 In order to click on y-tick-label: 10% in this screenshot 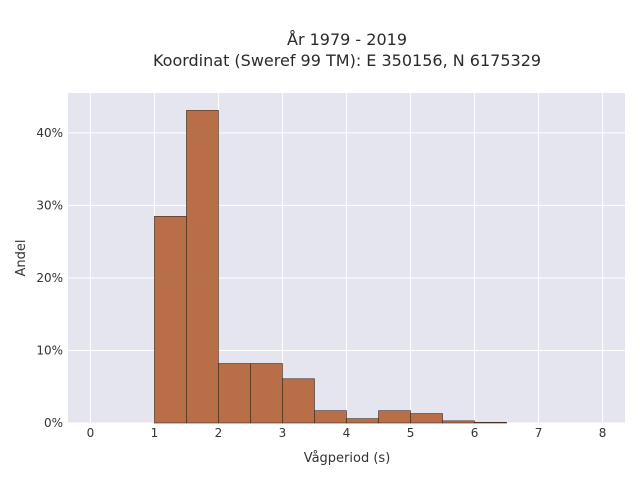, I will do `click(49, 350)`.